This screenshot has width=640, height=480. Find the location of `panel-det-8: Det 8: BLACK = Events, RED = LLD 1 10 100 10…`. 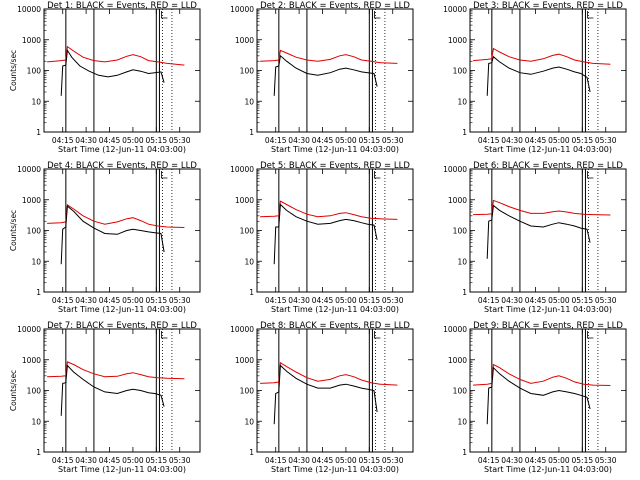

panel-det-8: Det 8: BLACK = Events, RED = LLD 1 10 100 10… is located at coordinates (322, 397).